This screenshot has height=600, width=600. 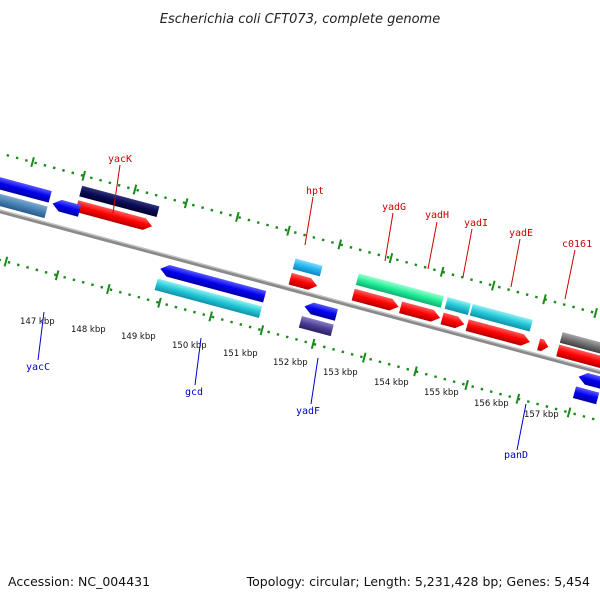 What do you see at coordinates (308, 411) in the screenshot?
I see `gene-label-yadF: yadF` at bounding box center [308, 411].